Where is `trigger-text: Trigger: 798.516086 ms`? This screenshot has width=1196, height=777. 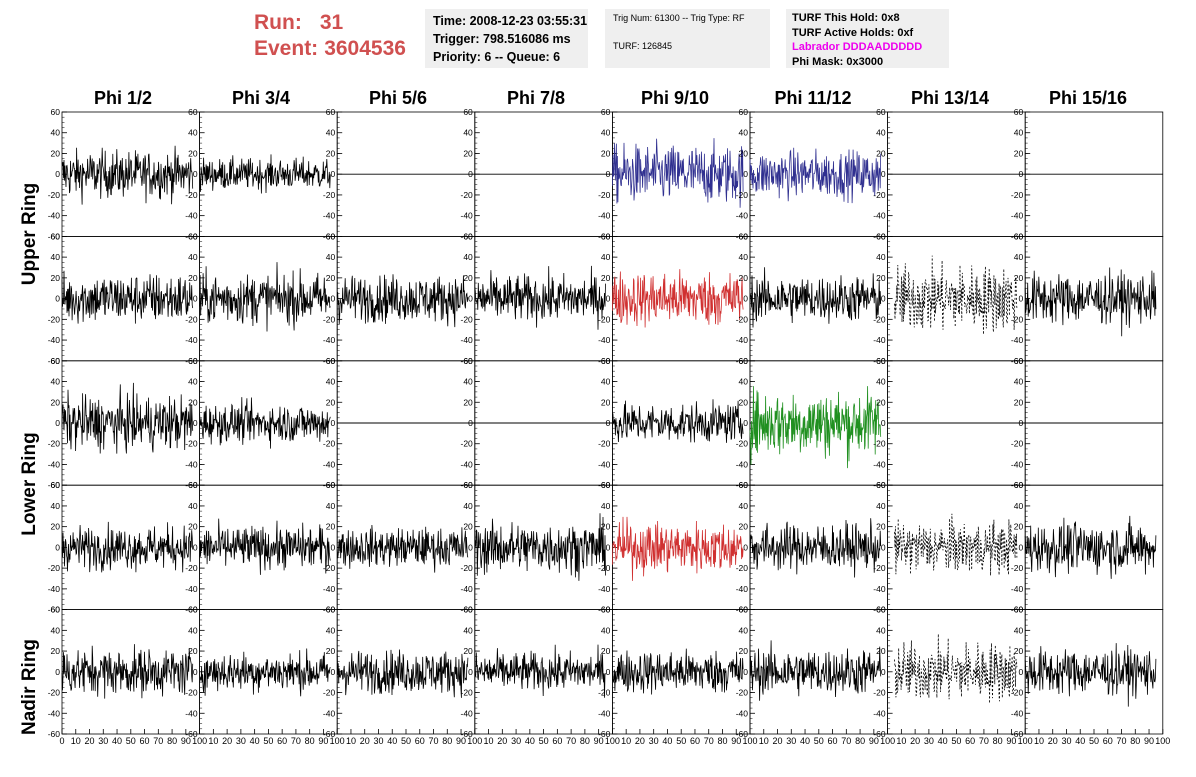 trigger-text: Trigger: 798.516086 ms is located at coordinates (502, 39).